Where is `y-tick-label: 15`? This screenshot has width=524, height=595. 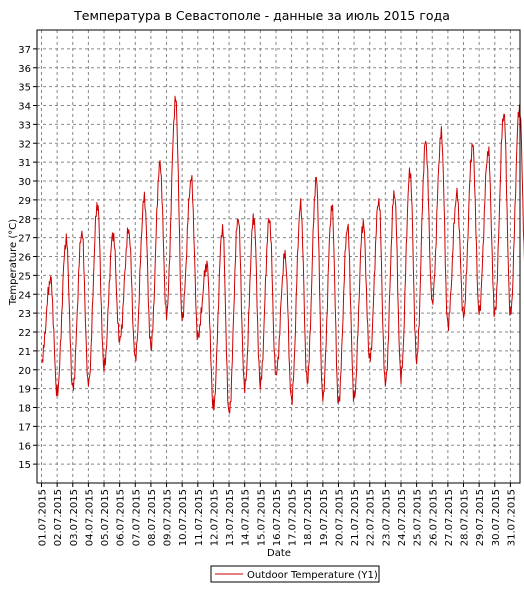
y-tick-label: 15 is located at coordinates (24, 465).